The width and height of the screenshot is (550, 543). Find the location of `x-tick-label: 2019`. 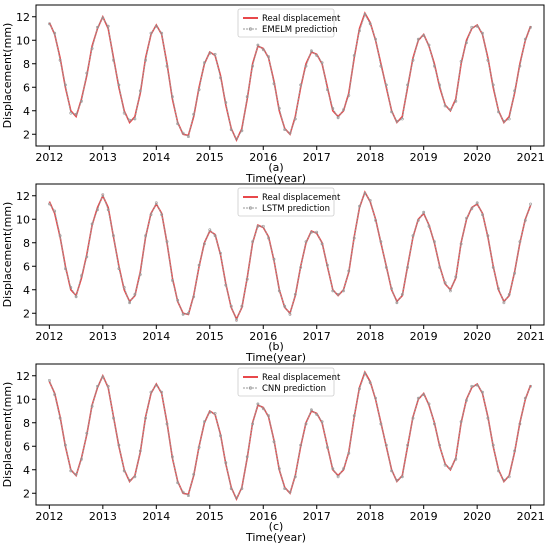

x-tick-label: 2019 is located at coordinates (424, 157).